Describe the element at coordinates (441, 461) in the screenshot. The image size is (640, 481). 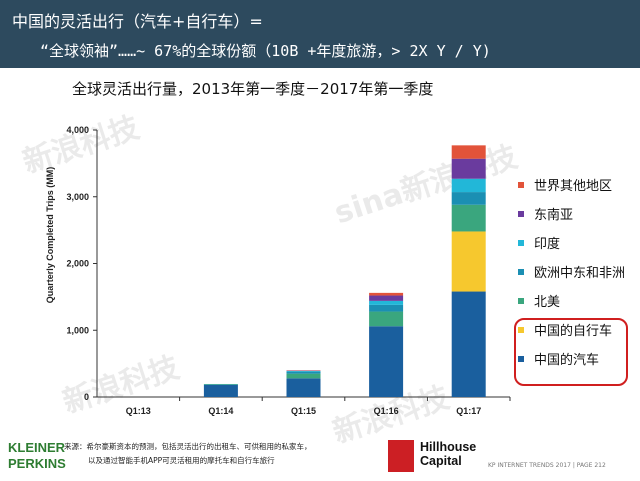
I see `hillhouse-line2: Capital` at that location.